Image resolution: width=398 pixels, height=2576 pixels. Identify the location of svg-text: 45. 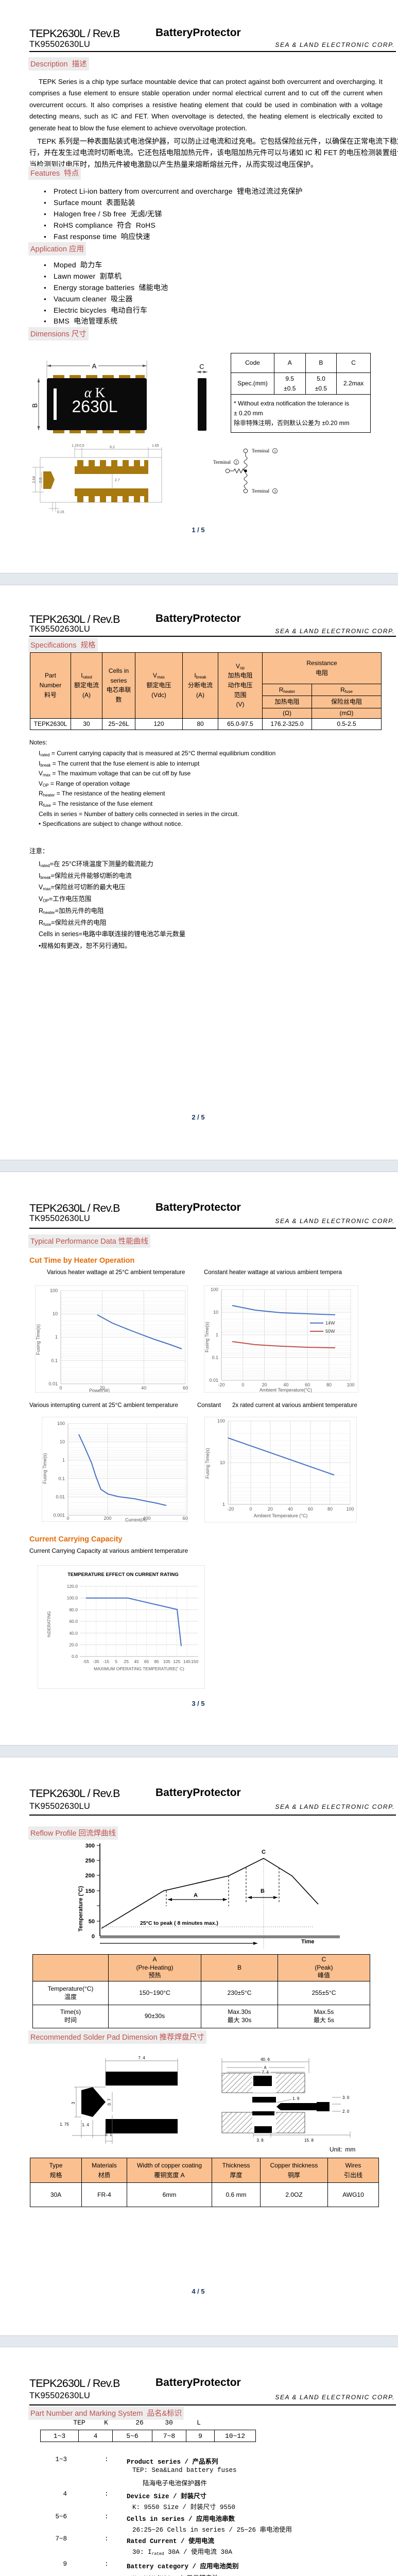
(136, 1661).